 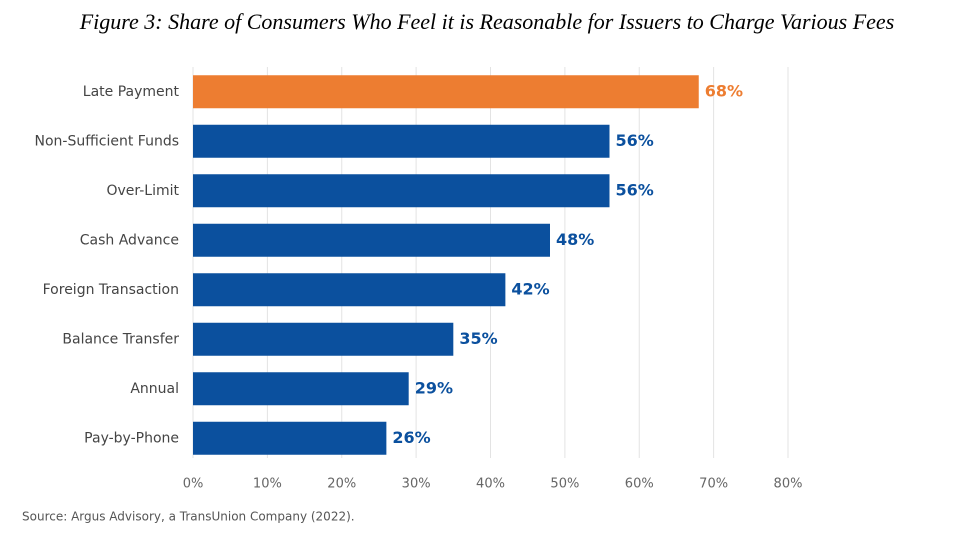 I want to click on value-label: 42%, so click(x=530, y=288).